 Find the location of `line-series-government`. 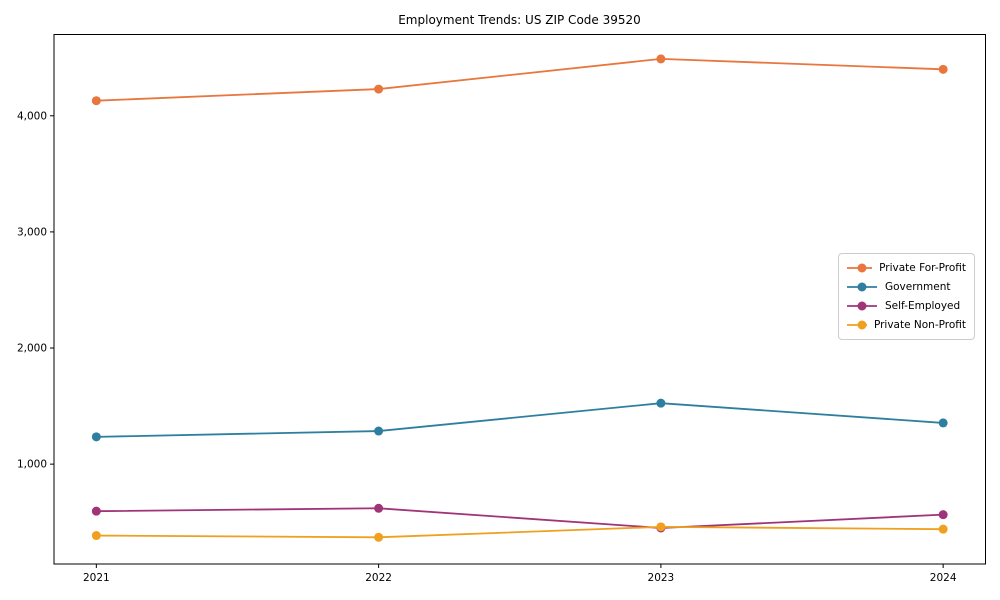

line-series-government is located at coordinates (520, 420).